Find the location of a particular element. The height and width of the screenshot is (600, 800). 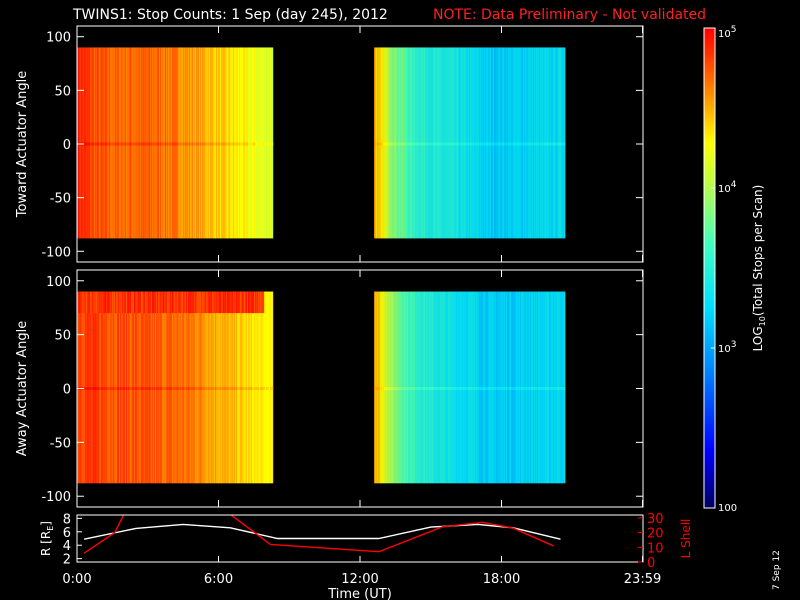

colorbar-tick-label: 105 is located at coordinates (727, 32).